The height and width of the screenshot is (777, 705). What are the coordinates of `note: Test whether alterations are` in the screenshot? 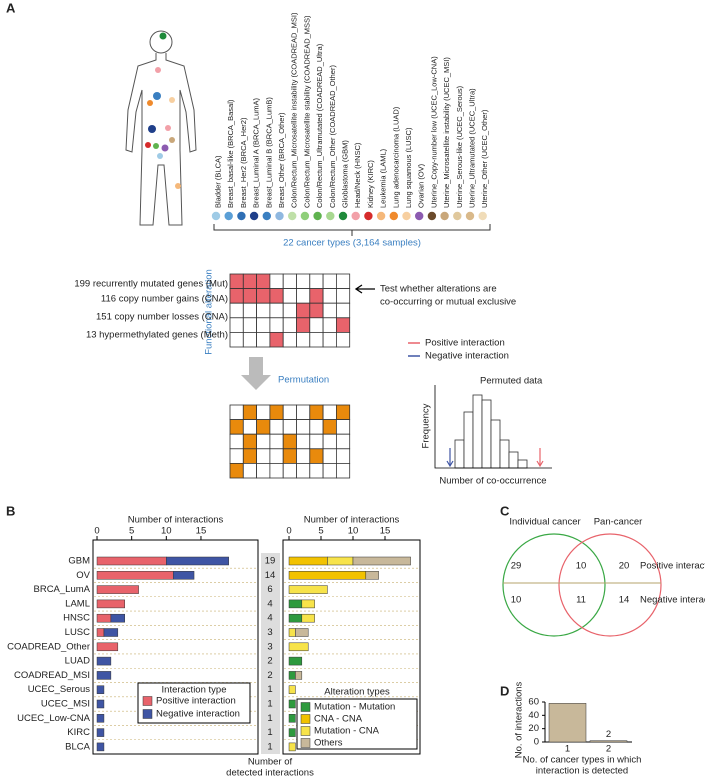 It's located at (438, 289).